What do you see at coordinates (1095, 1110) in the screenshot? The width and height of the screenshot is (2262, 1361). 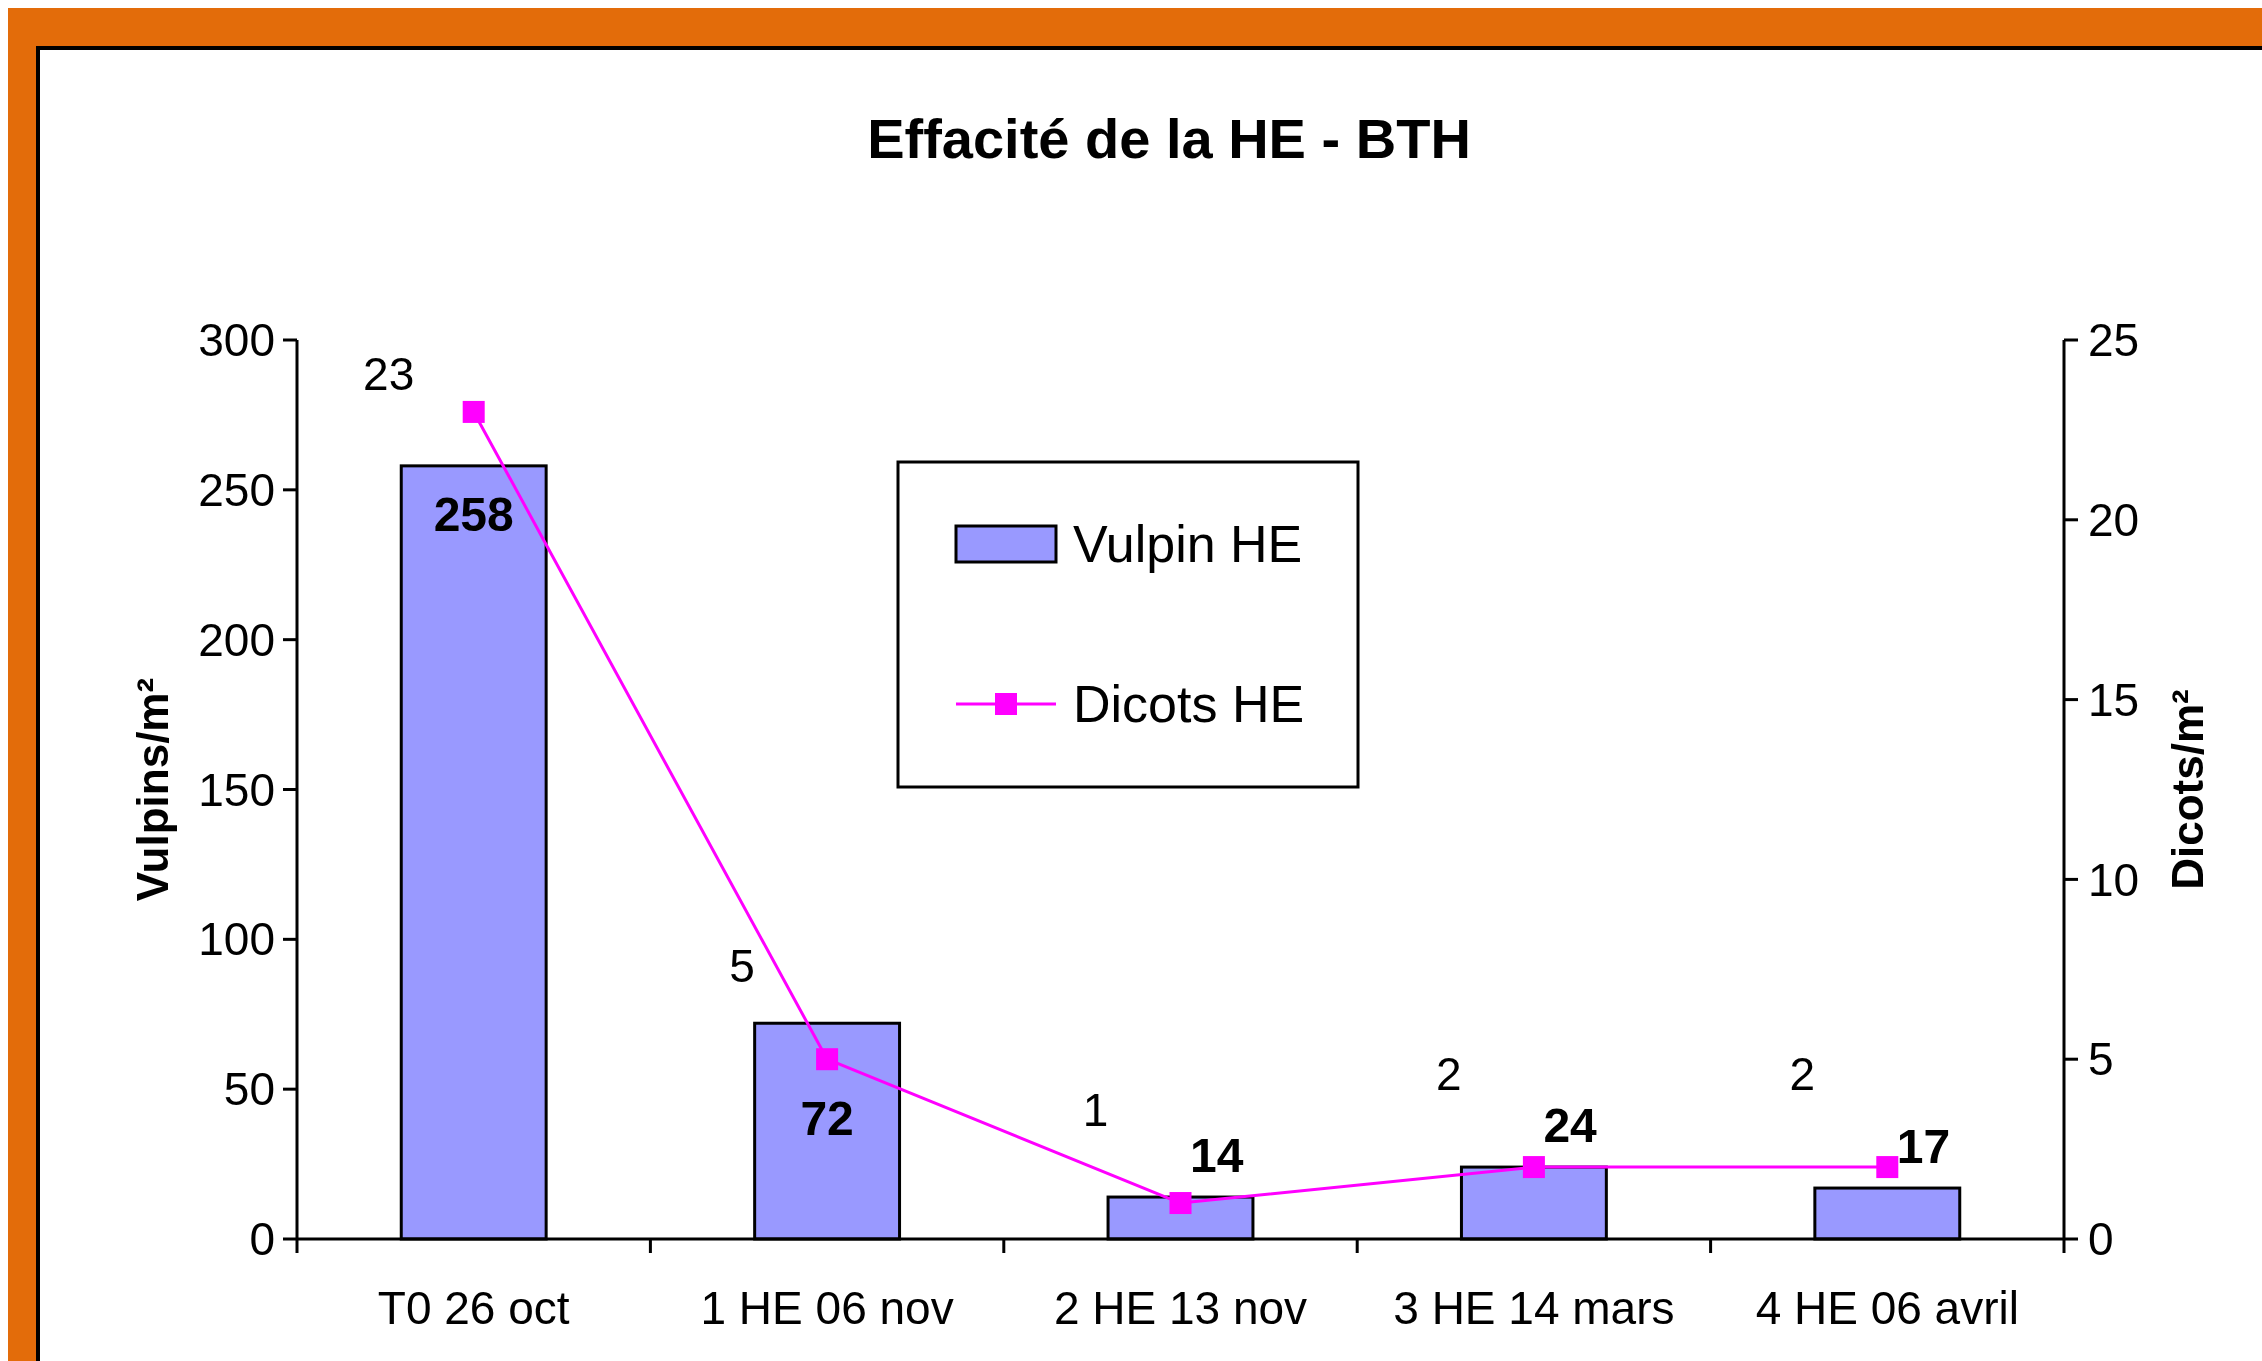 I see `data-label: 1` at bounding box center [1095, 1110].